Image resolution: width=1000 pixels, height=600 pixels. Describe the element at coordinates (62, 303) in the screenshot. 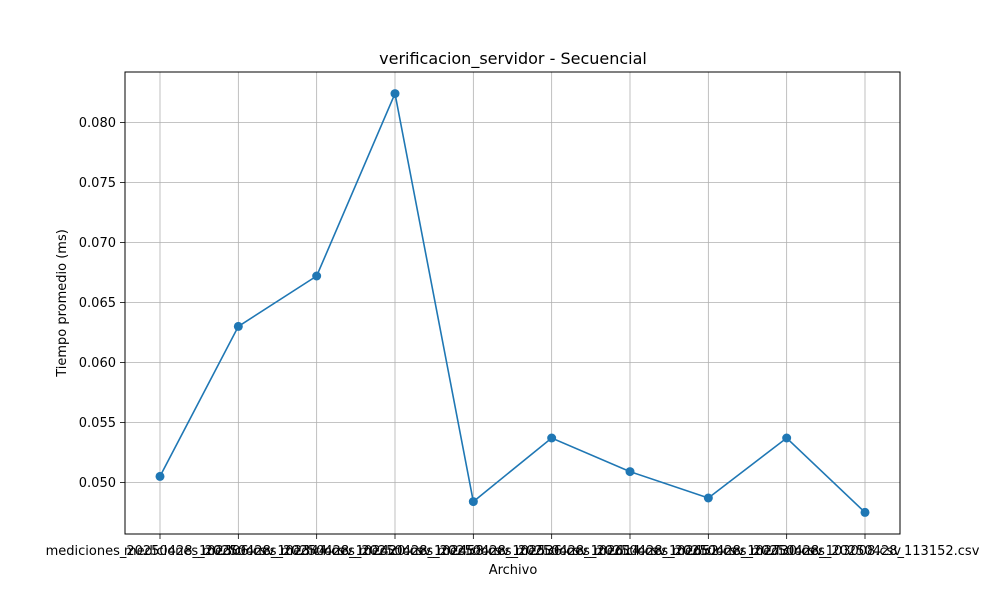

I see `y-axis-label: Tiempo promedio (ms)` at that location.